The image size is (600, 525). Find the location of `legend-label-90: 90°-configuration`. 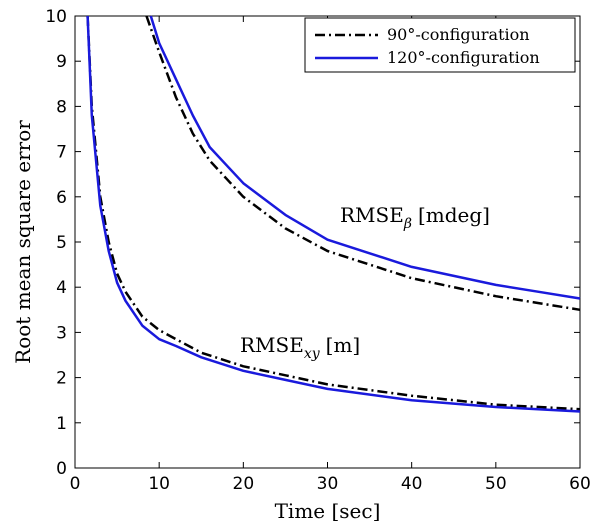

legend-label-90: 90°-configuration is located at coordinates (458, 34).